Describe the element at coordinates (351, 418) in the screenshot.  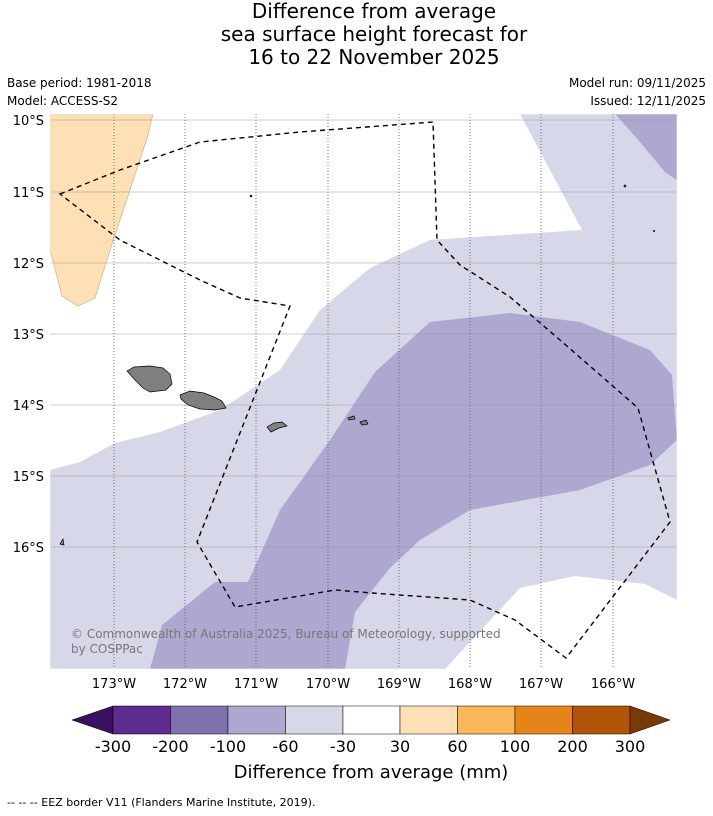
I see `ofu-island` at that location.